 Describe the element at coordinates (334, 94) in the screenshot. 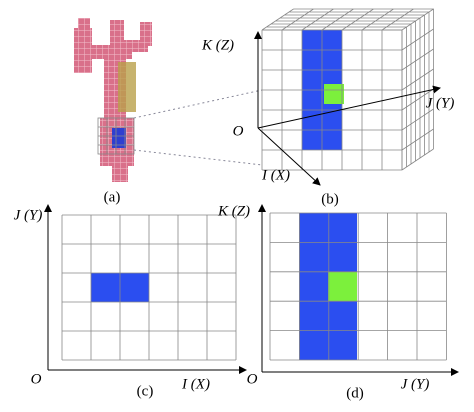

I see `voxel-highlight` at that location.